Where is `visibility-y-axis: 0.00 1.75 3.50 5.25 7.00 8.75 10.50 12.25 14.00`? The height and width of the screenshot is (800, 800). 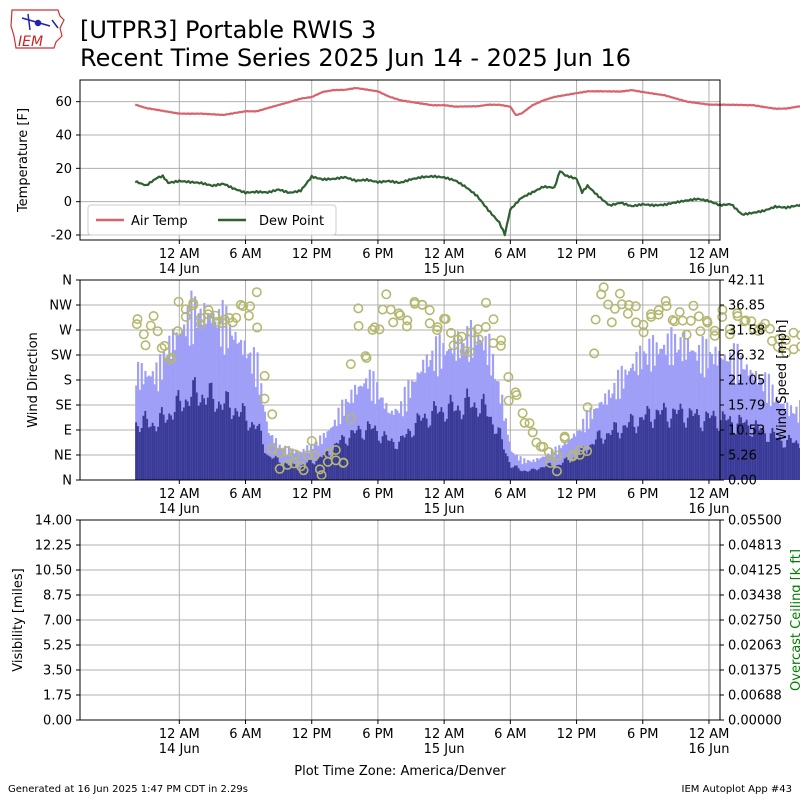
visibility-y-axis: 0.00 1.75 3.50 5.25 7.00 8.75 10.50 12.25 14.00 is located at coordinates (57, 621).